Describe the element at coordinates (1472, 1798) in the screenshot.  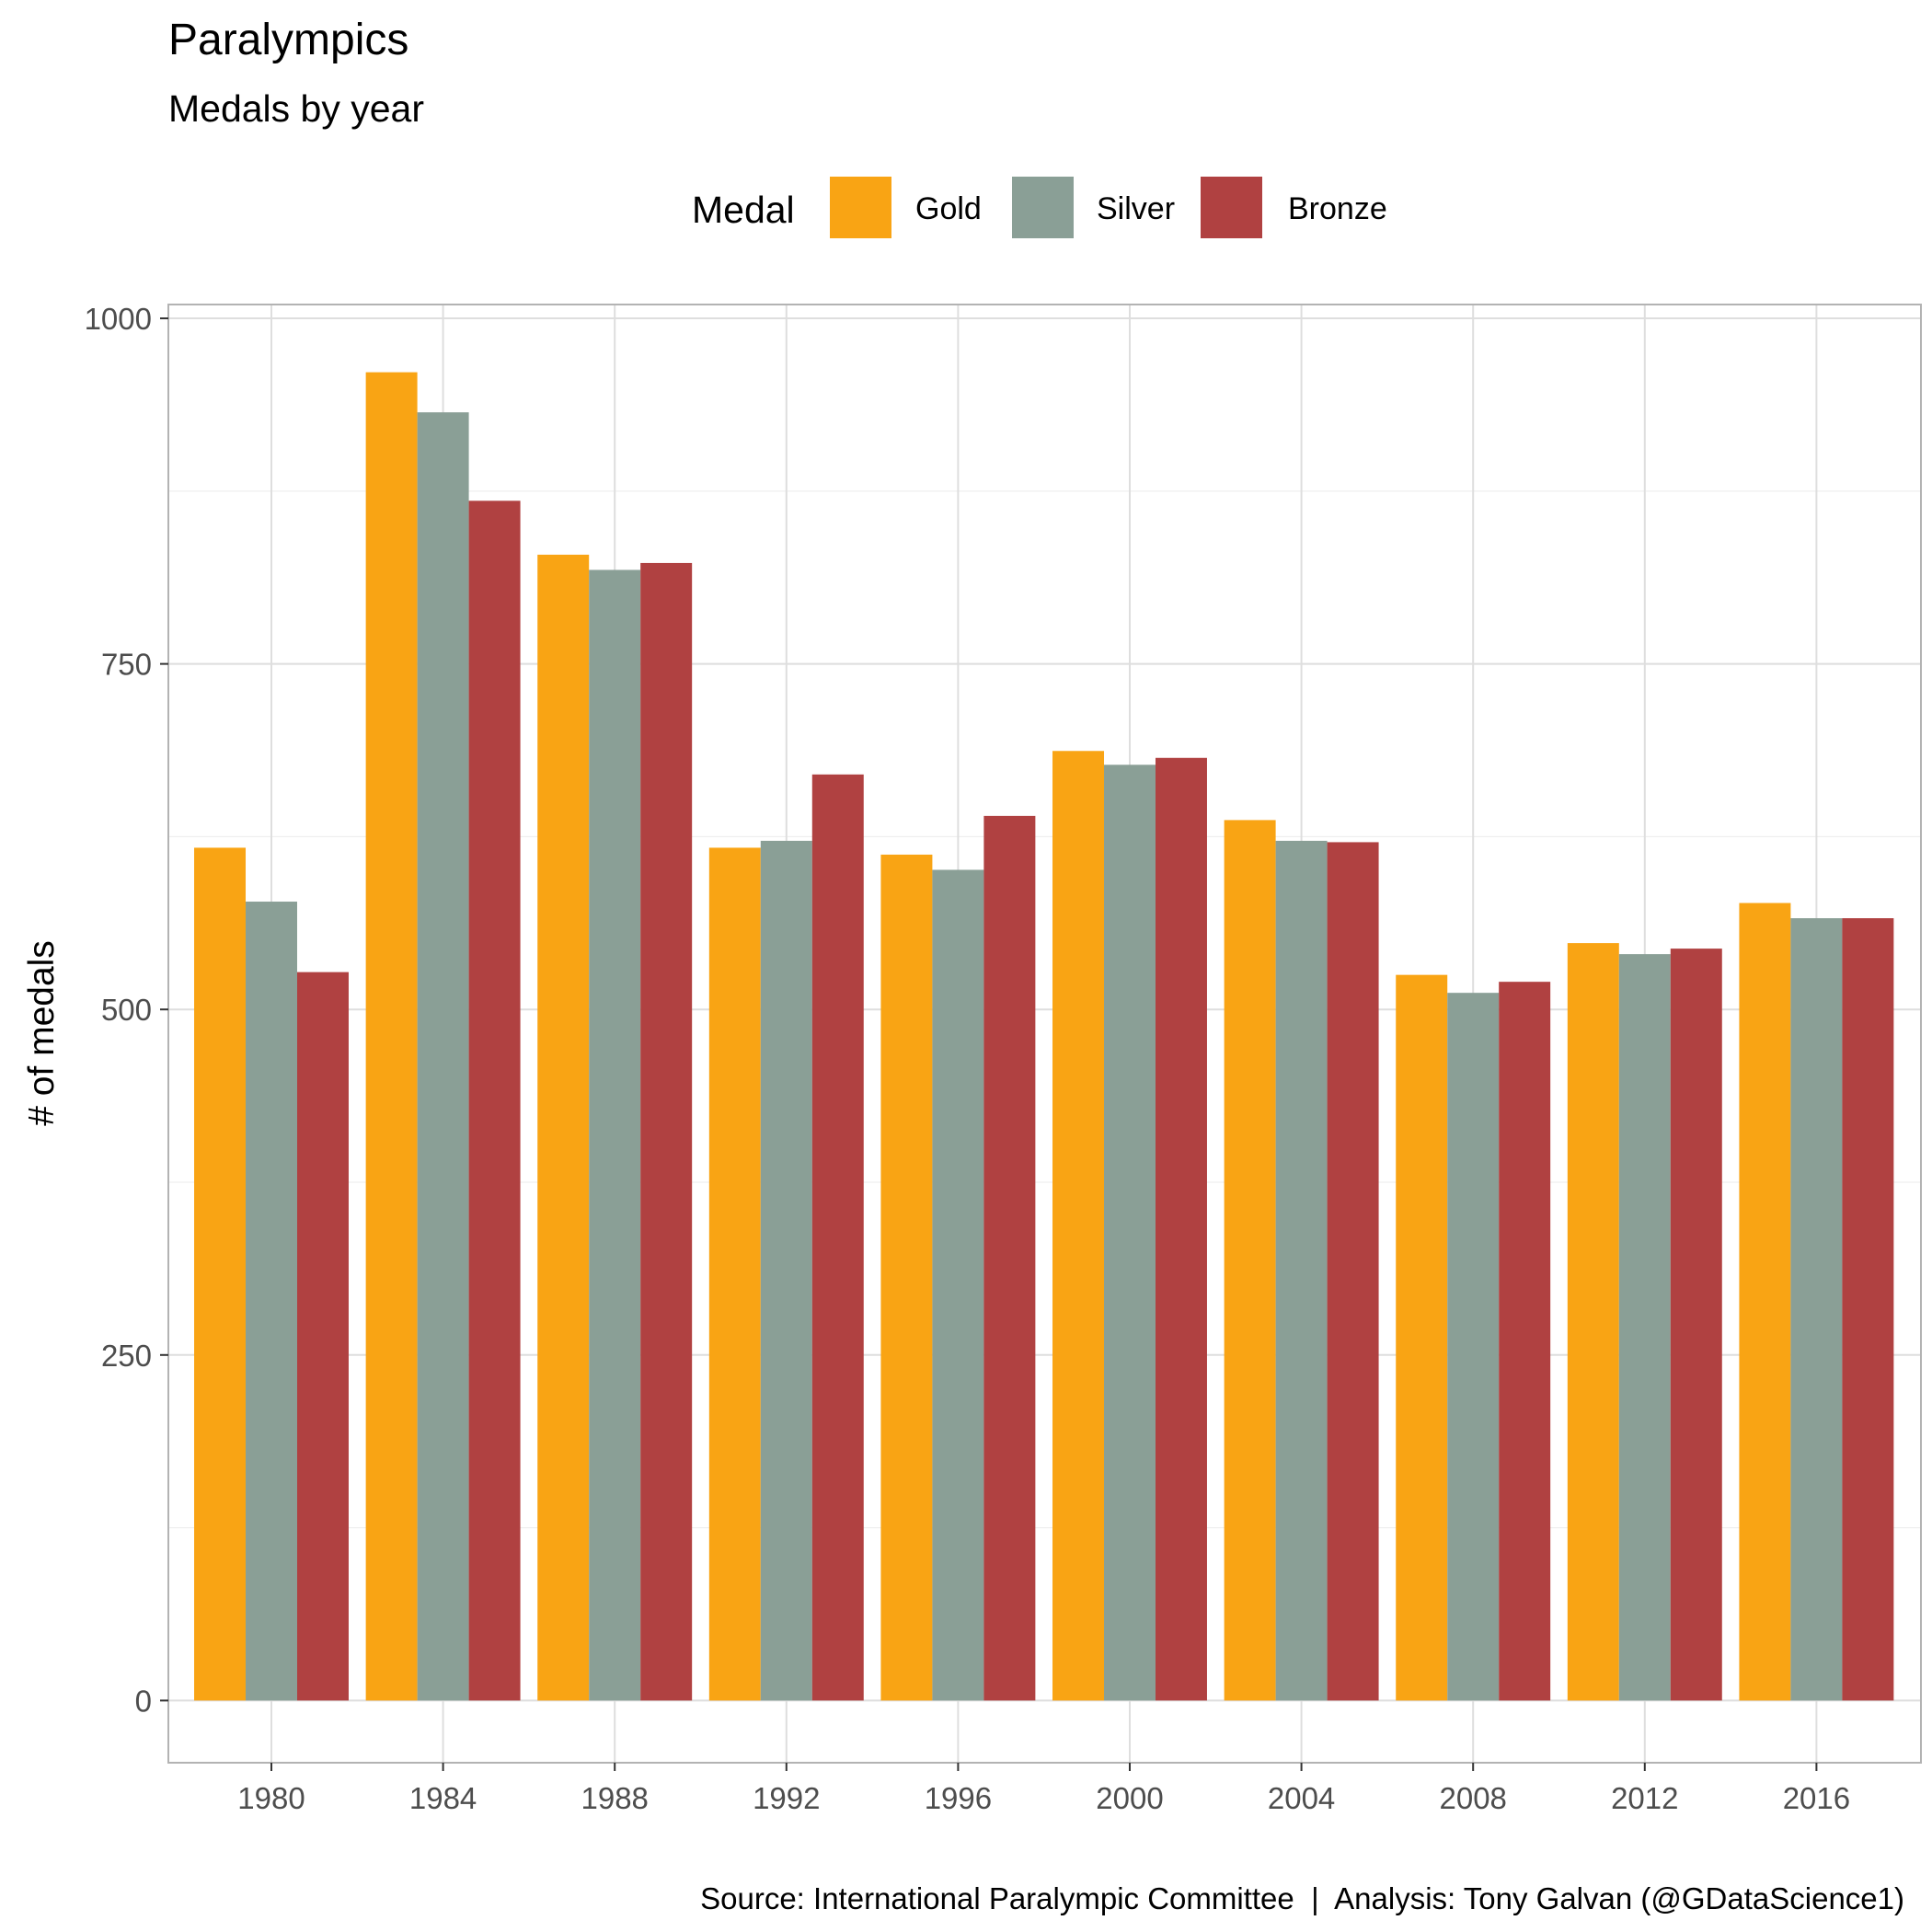
I see `x-tick-label: 2008` at that location.